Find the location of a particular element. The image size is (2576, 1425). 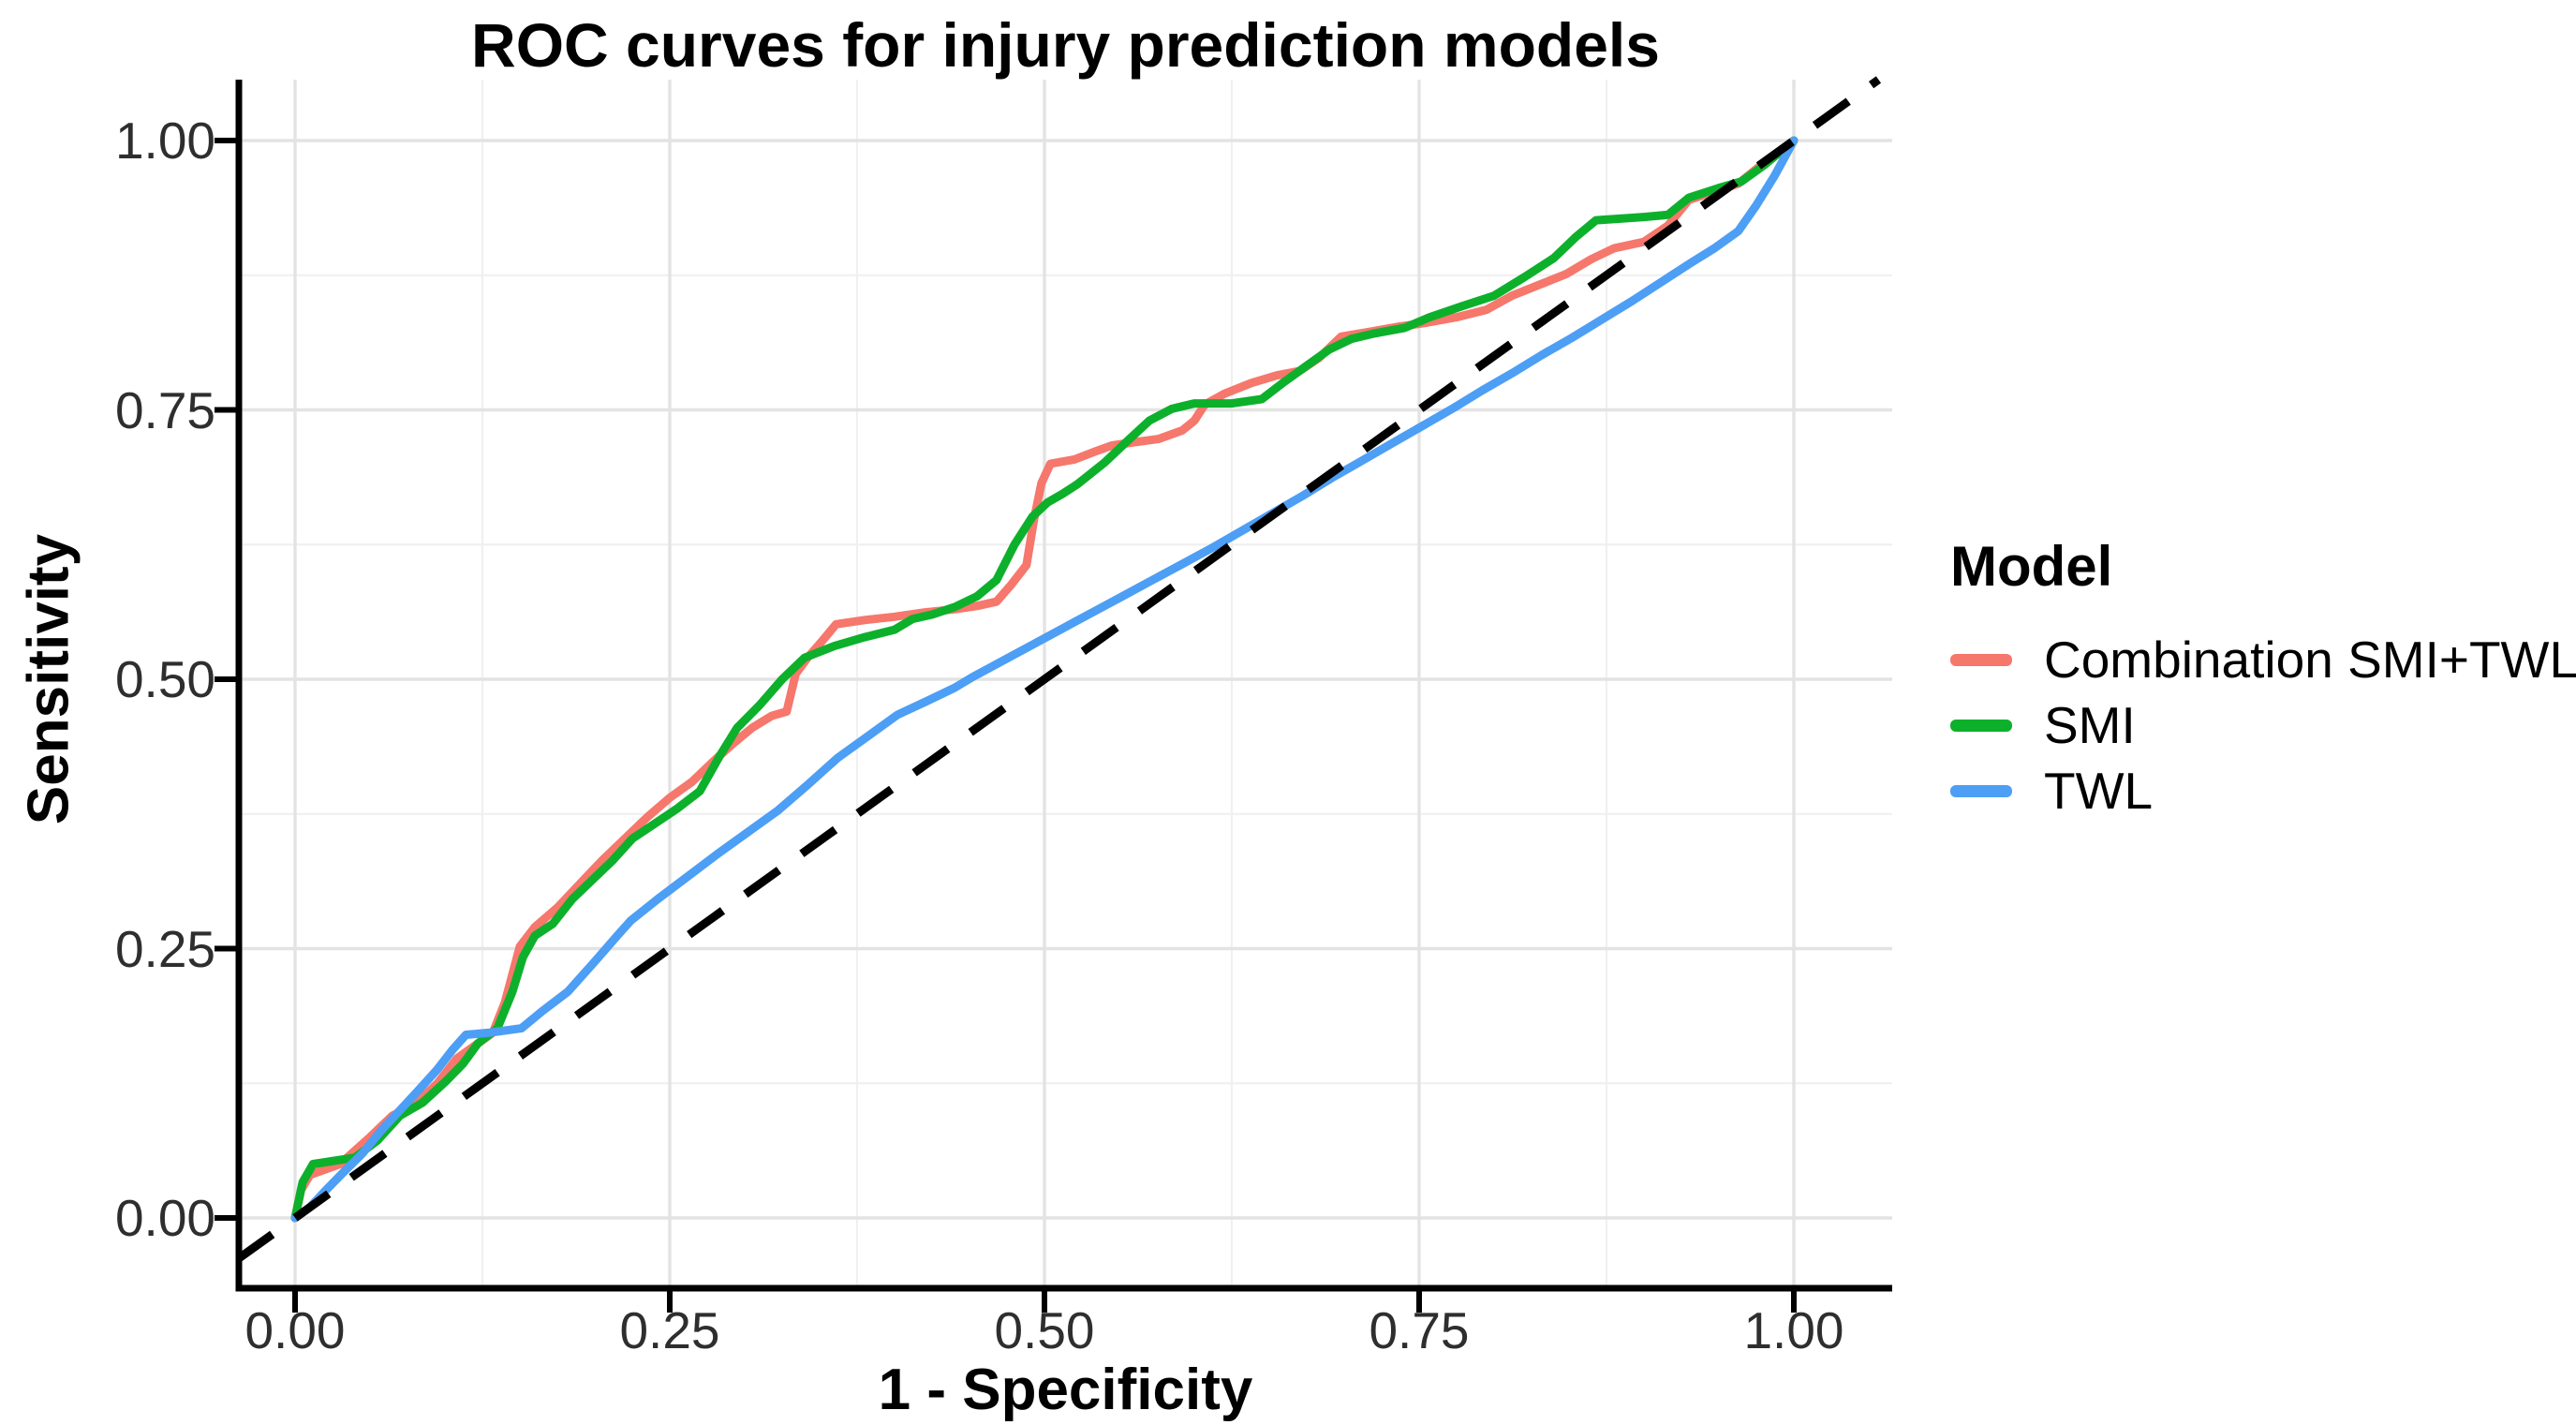

chart-title: ROC curves for injury prediction models is located at coordinates (1065, 45).